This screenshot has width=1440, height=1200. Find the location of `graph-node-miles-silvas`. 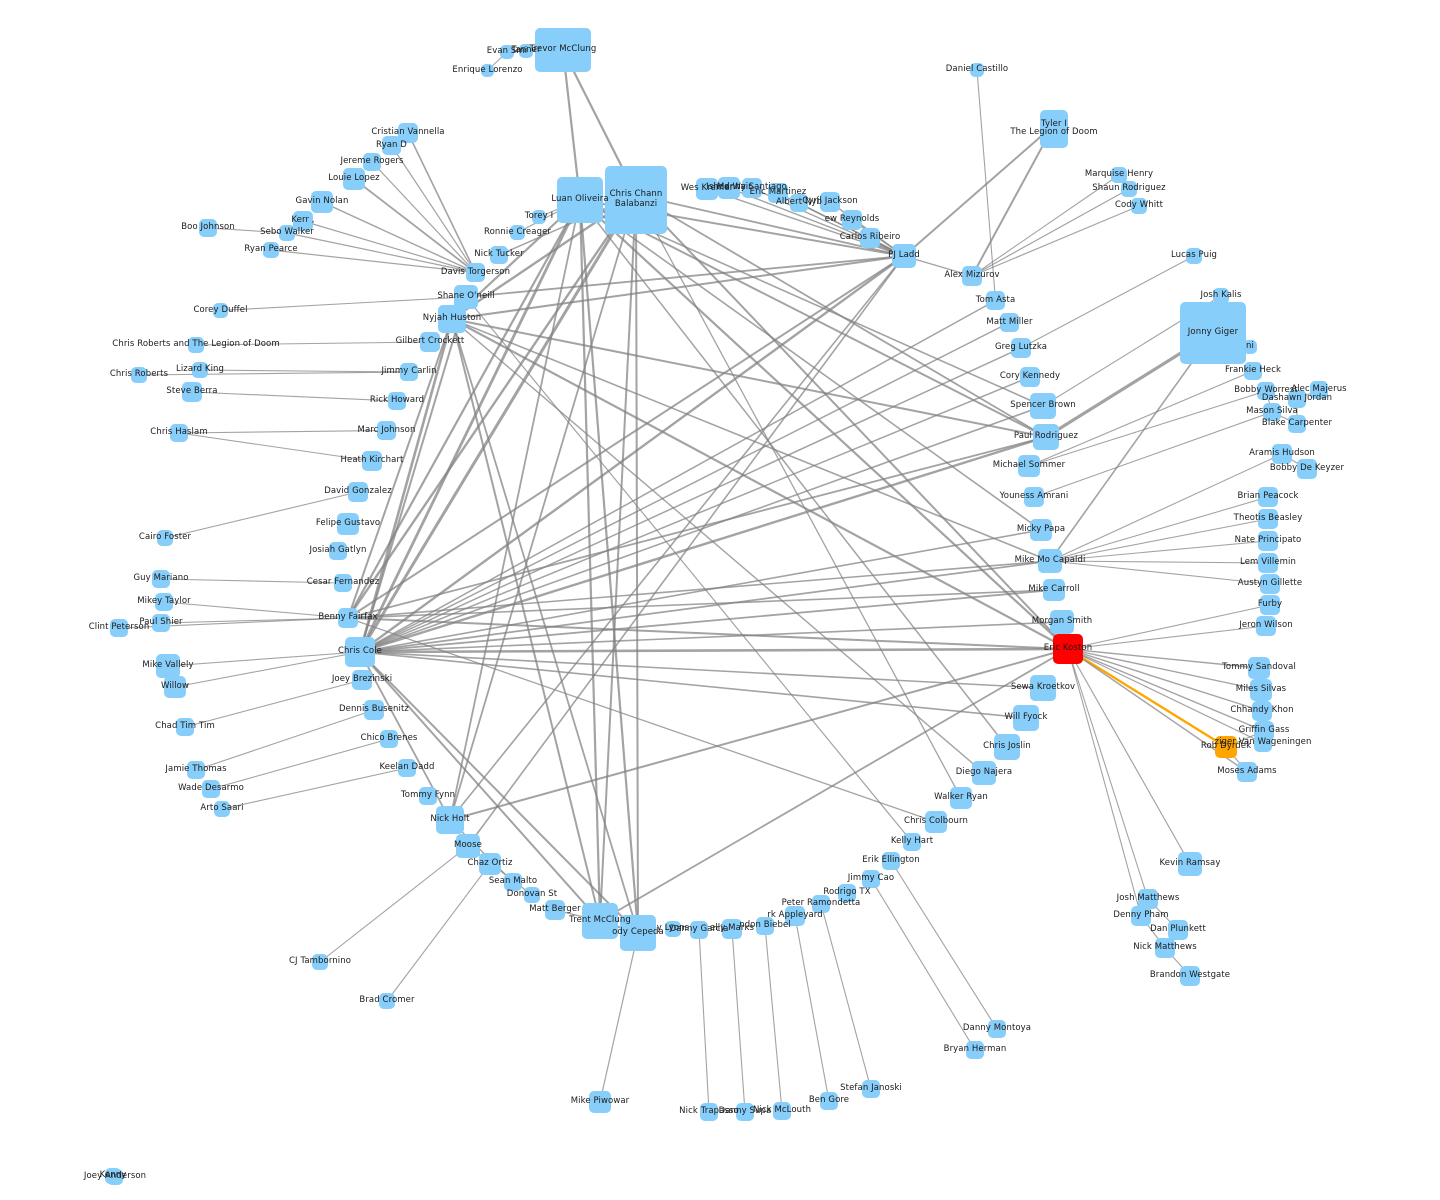

graph-node-miles-silvas is located at coordinates (1261, 690).